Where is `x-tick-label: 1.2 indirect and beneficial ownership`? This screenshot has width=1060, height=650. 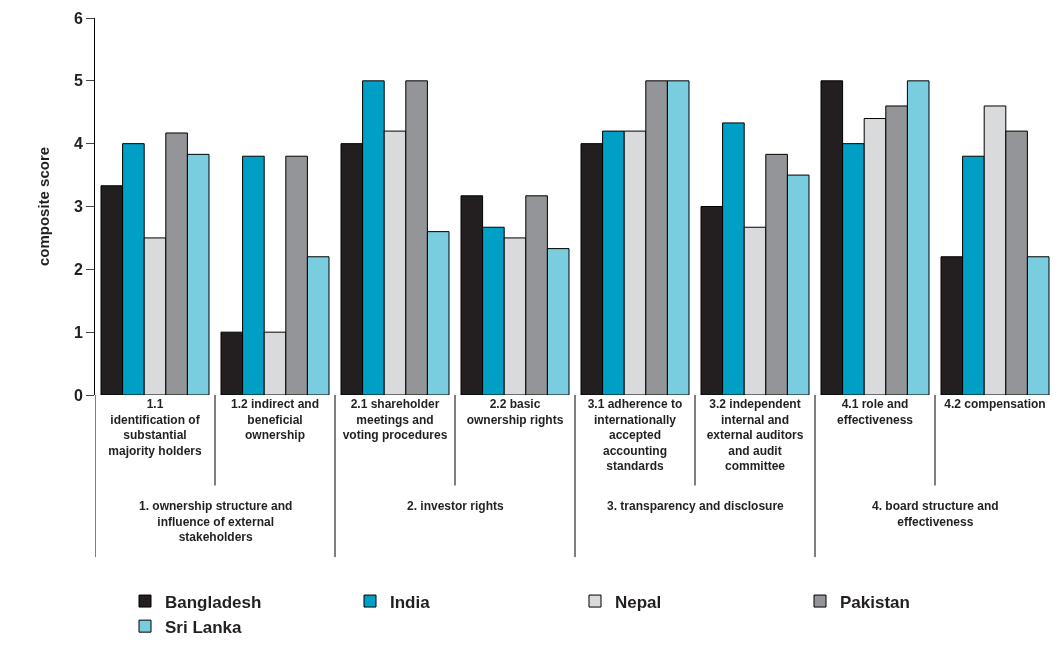 x-tick-label: 1.2 indirect and beneficial ownership is located at coordinates (275, 420).